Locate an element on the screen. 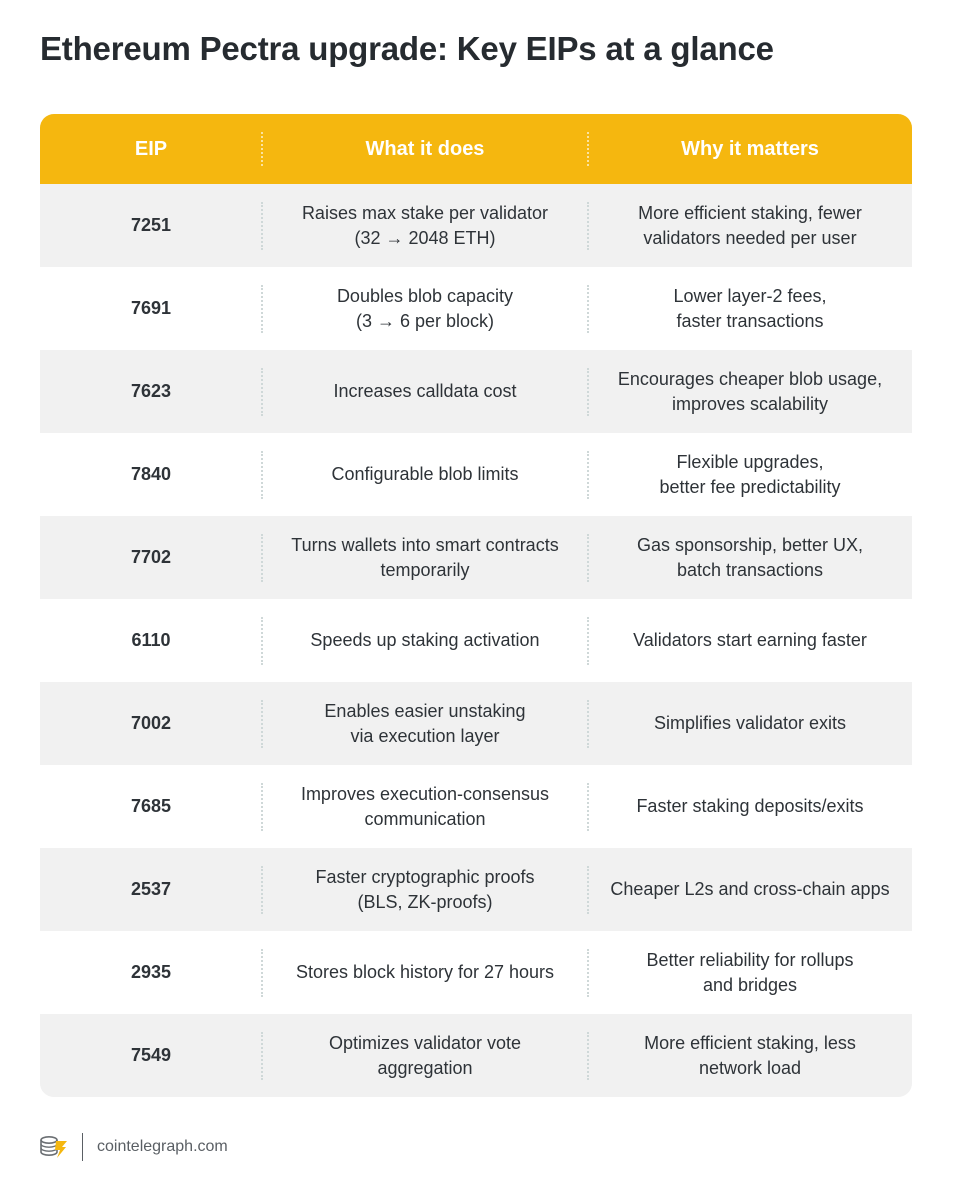  eip-number: 7251 is located at coordinates (151, 225).